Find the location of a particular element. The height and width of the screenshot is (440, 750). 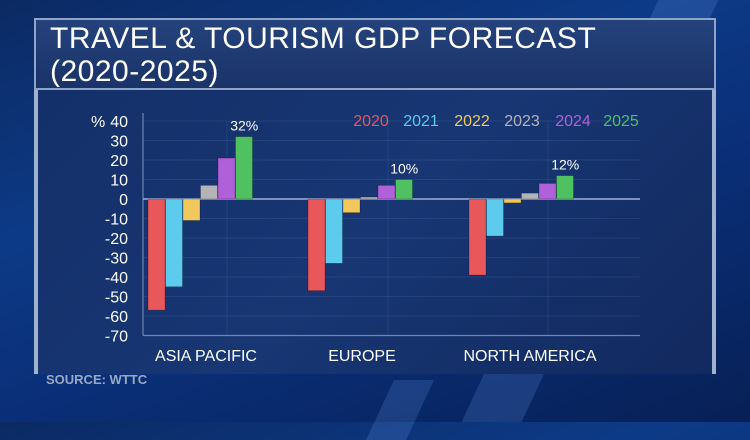

legend-item-2023: 2023 is located at coordinates (522, 121).